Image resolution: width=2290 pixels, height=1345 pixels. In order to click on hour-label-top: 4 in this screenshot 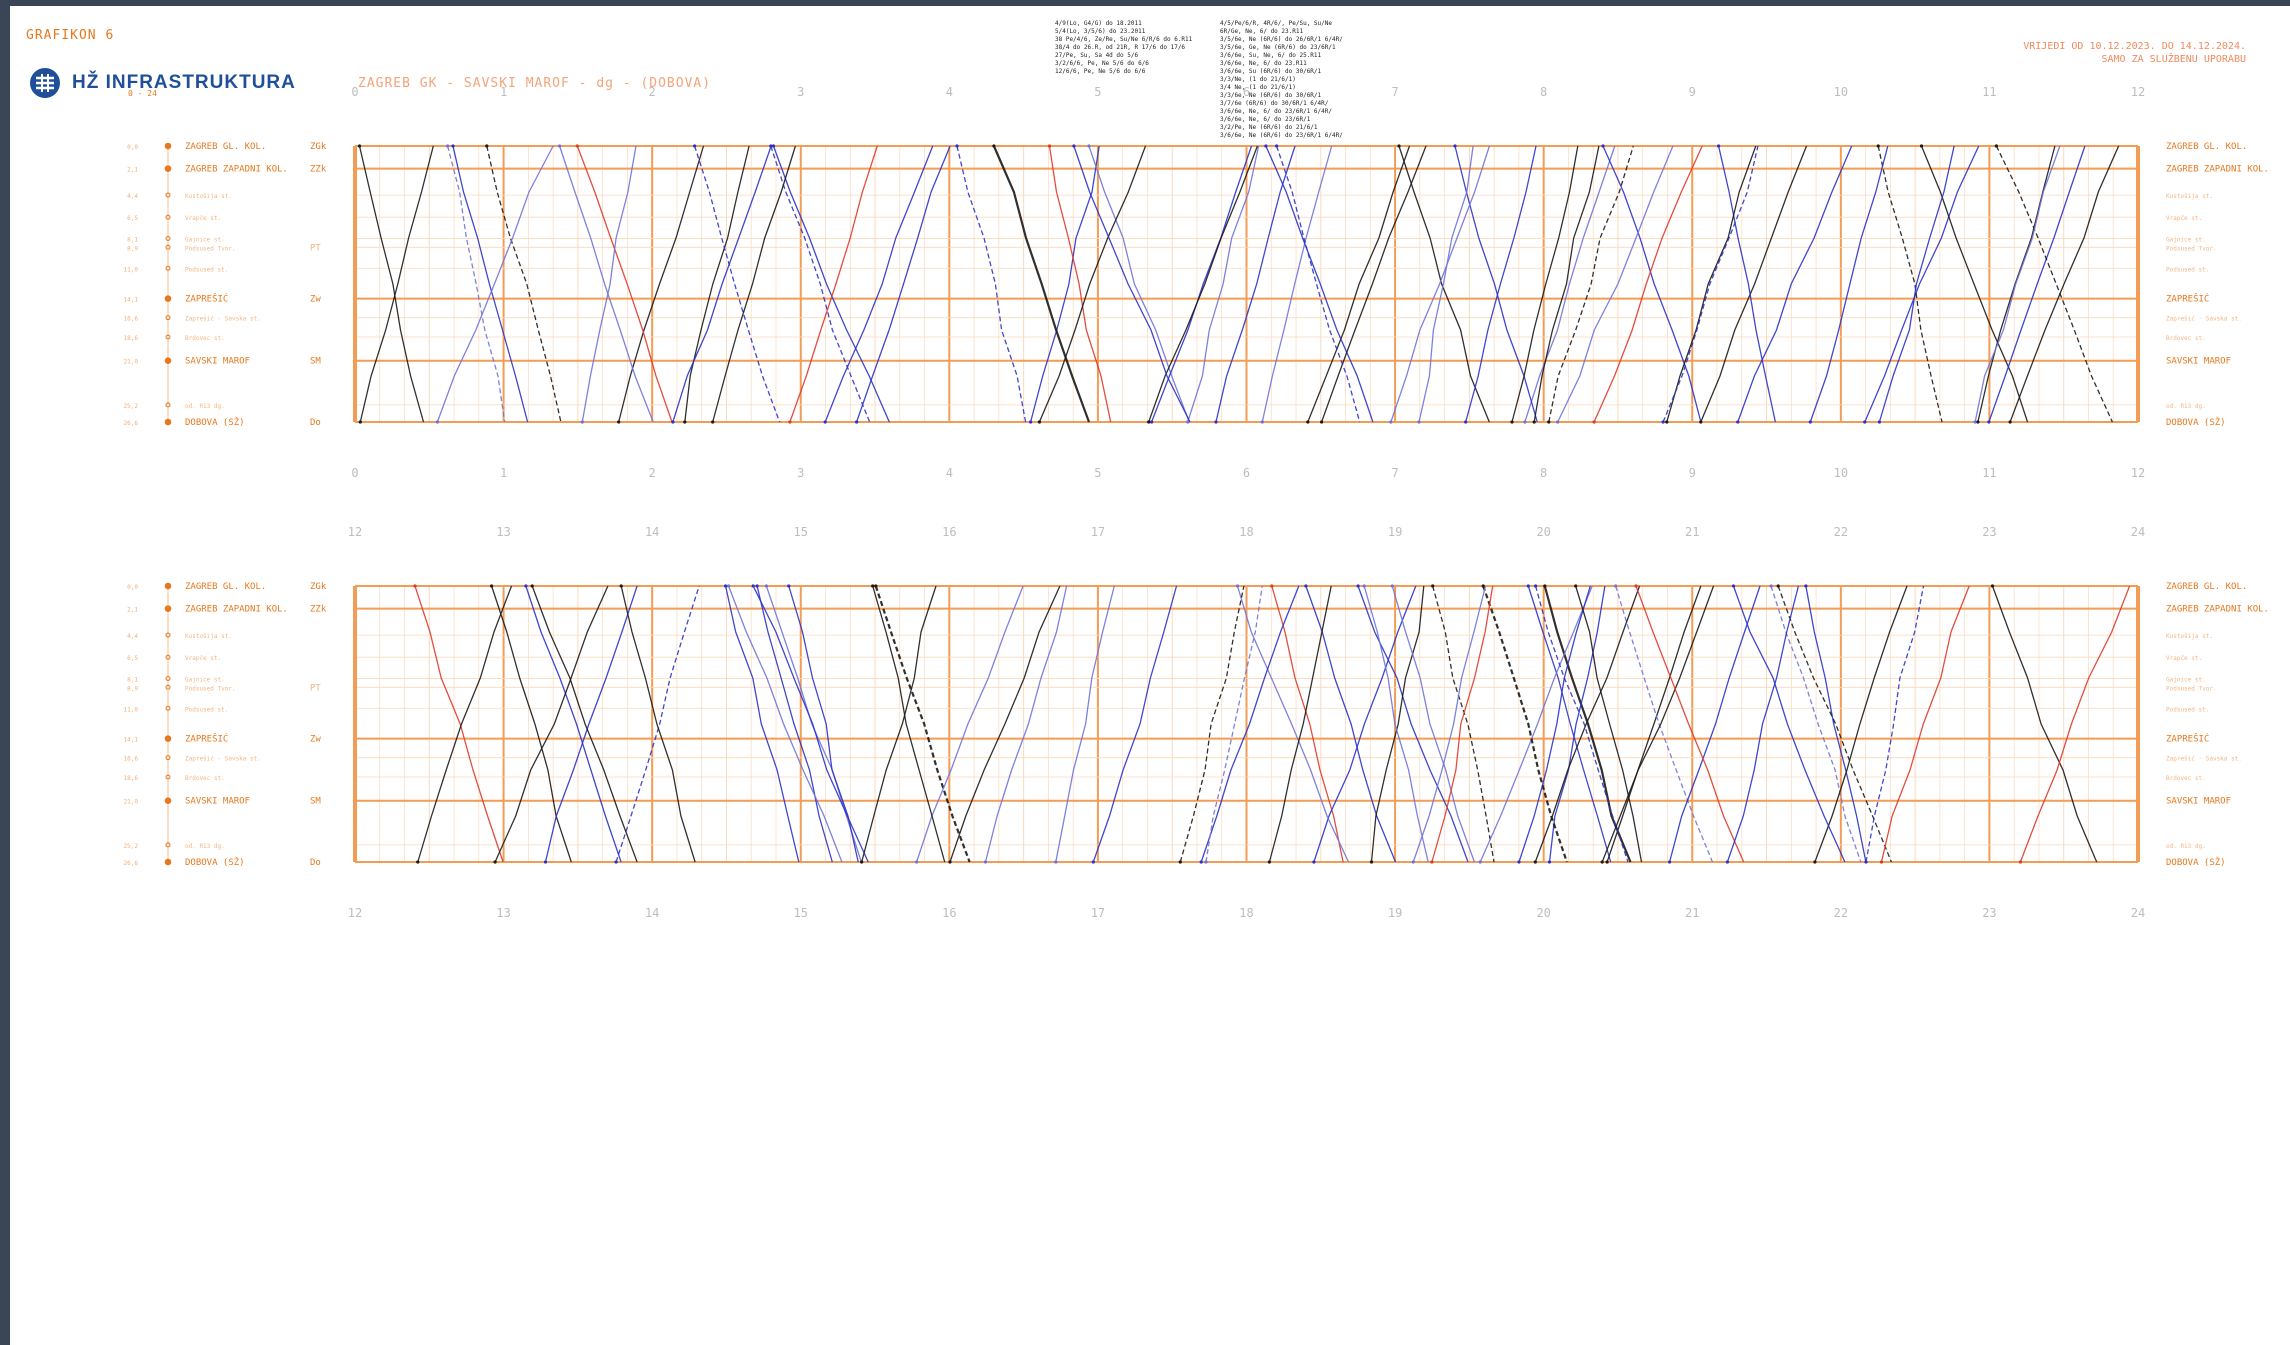, I will do `click(949, 92)`.